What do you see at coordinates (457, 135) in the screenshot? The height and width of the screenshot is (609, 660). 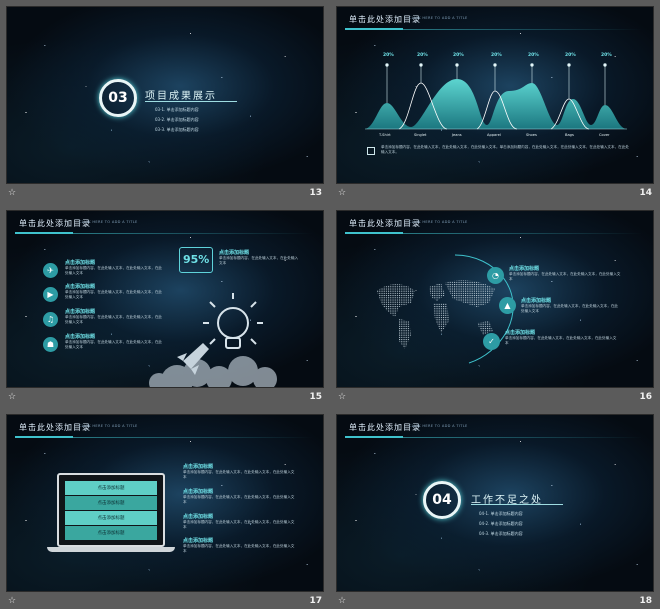 I see `category-label: Jeans` at bounding box center [457, 135].